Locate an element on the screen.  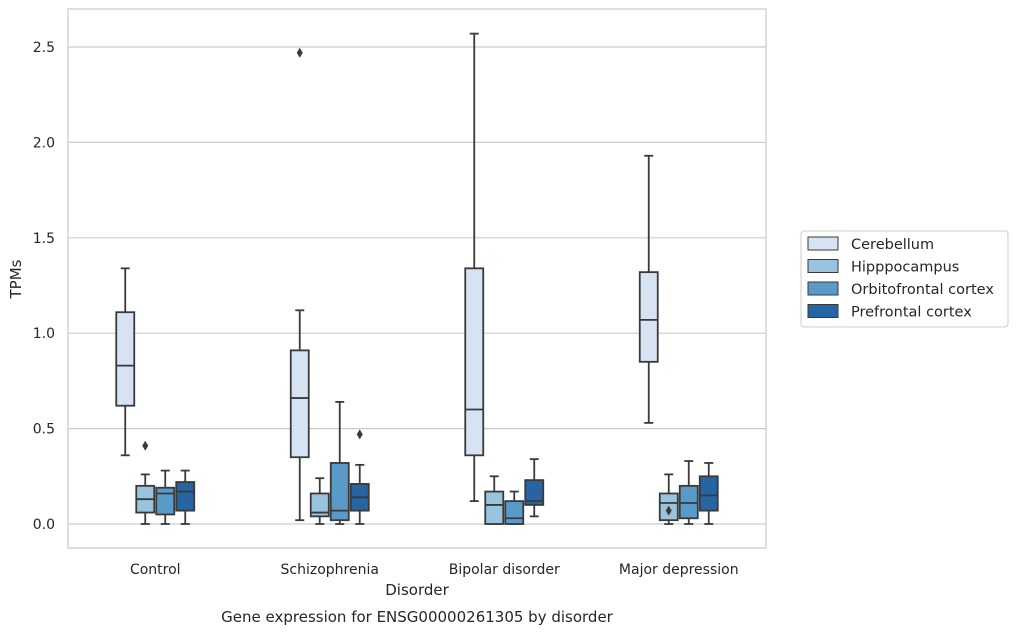
x-axis-title: Disorder is located at coordinates (417, 590).